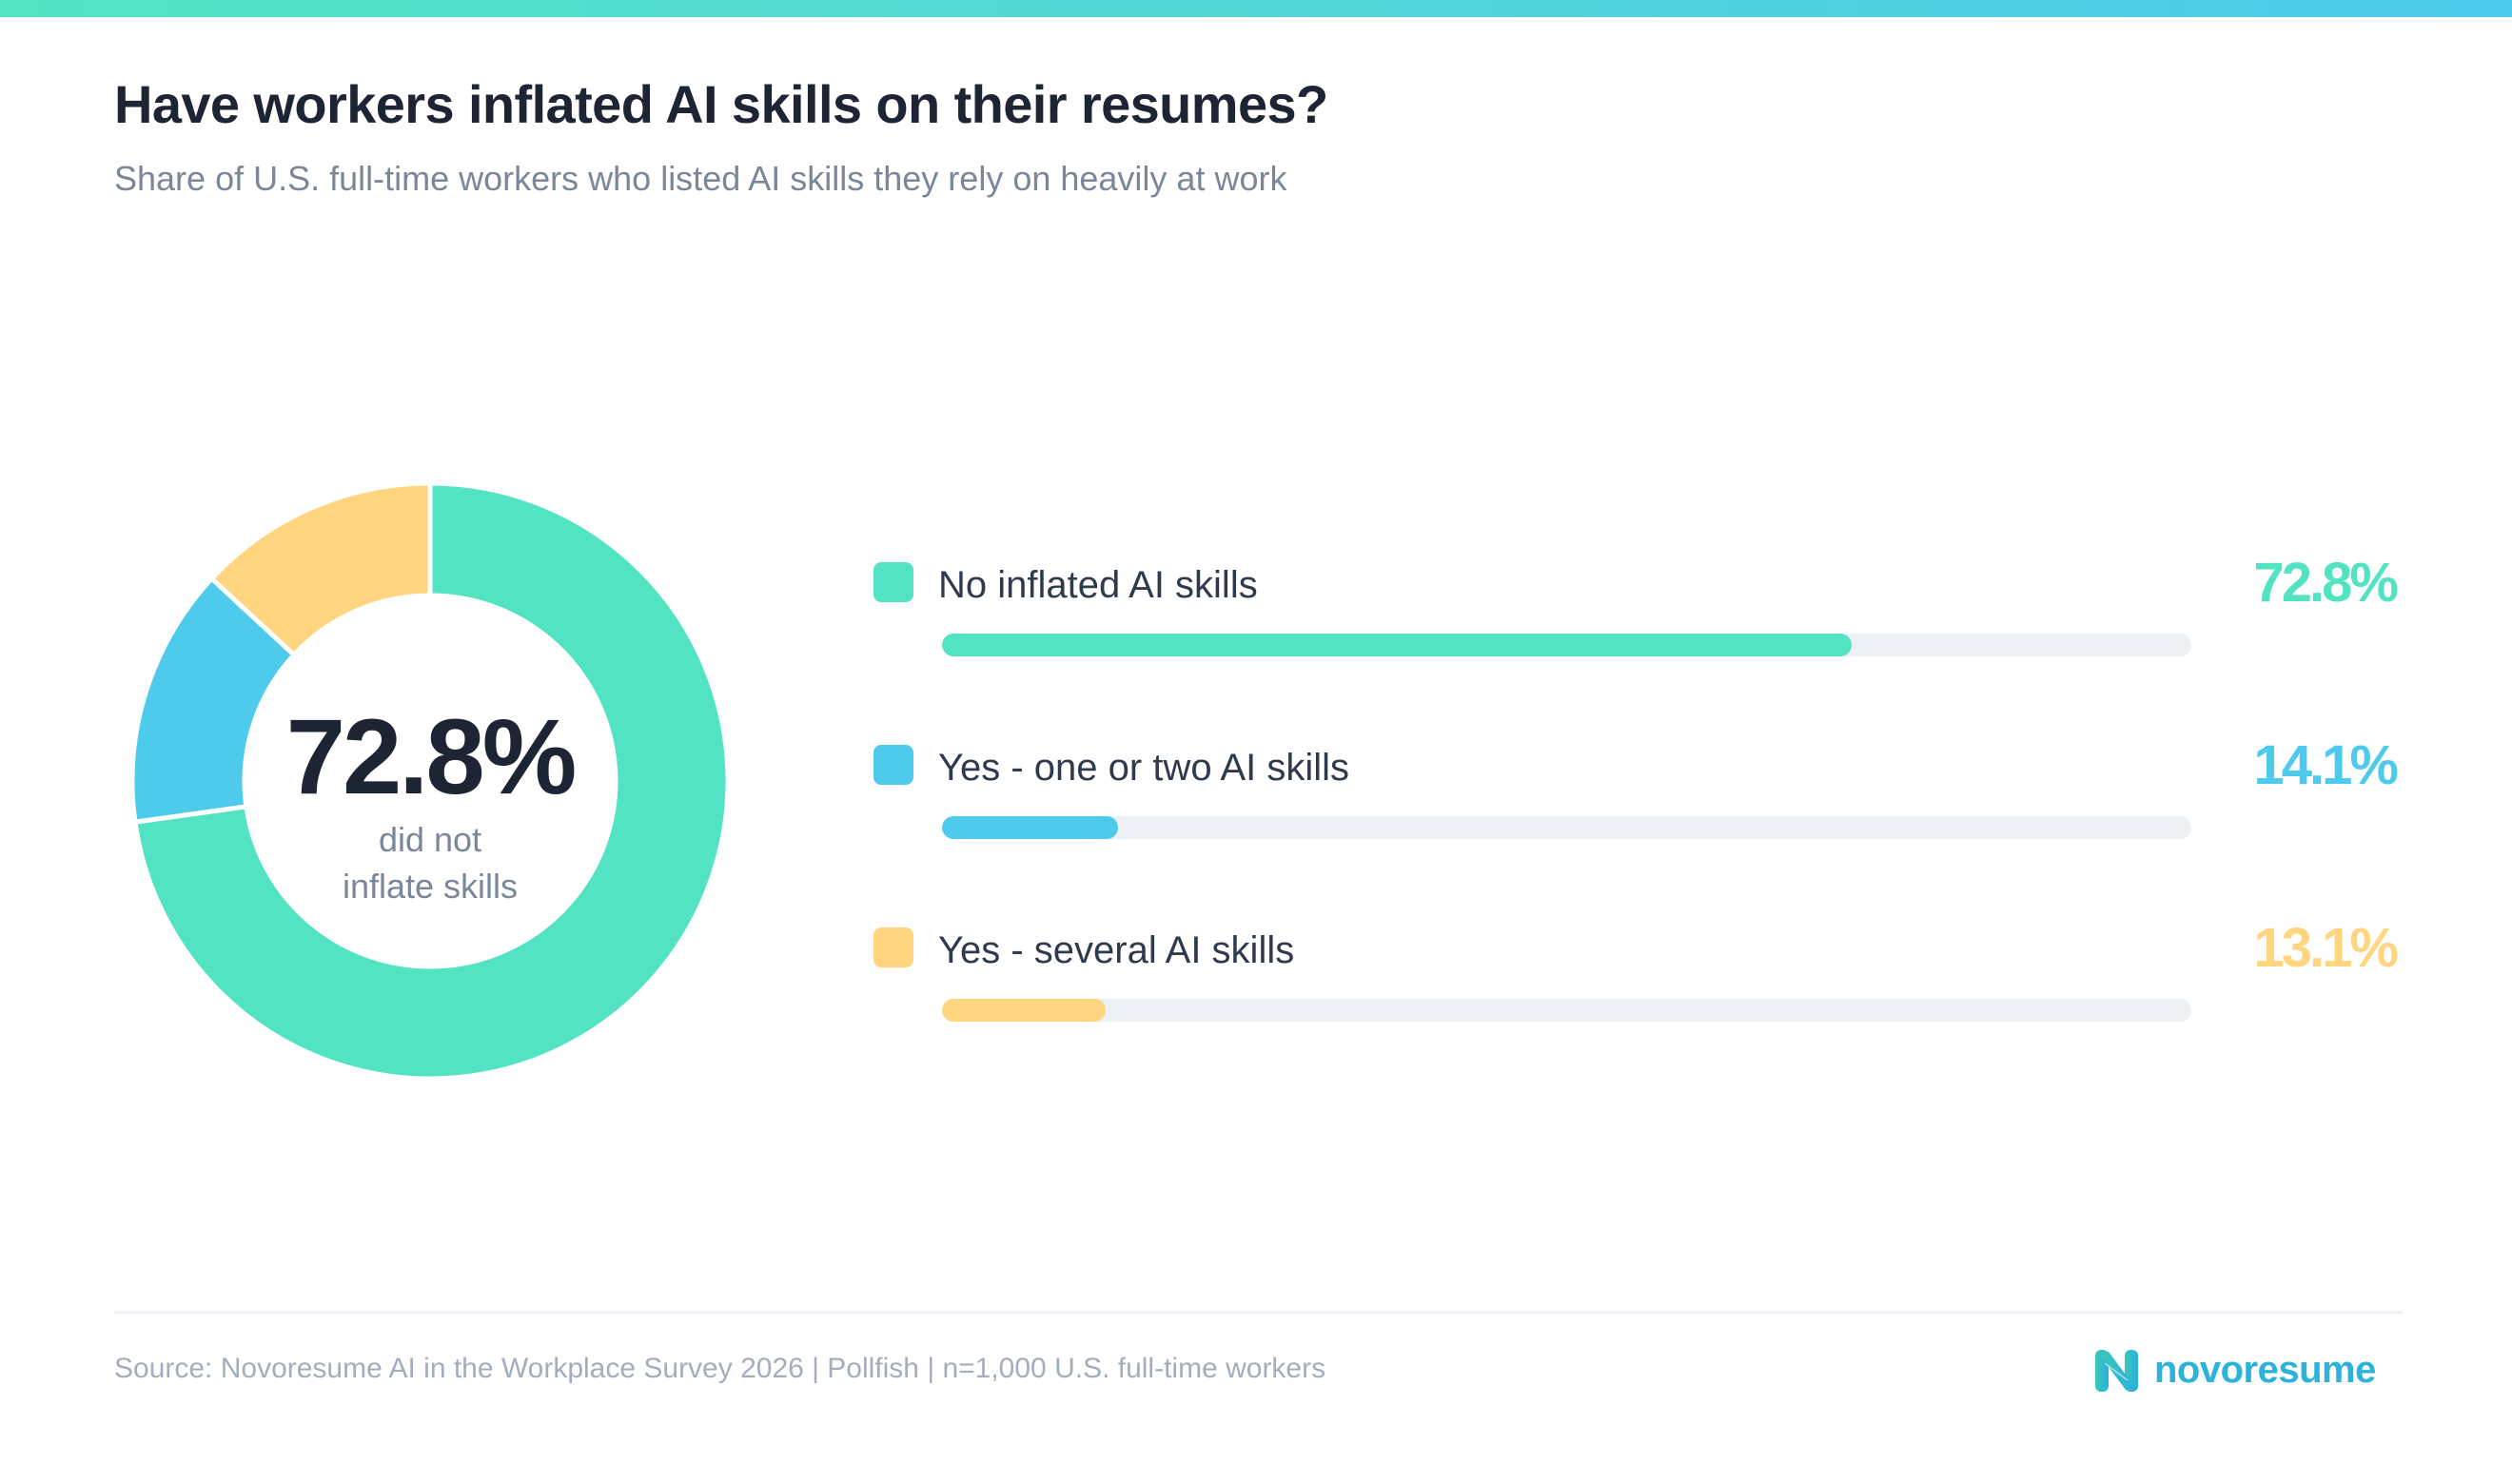 The height and width of the screenshot is (1484, 2512). I want to click on footer-divider, so click(1258, 1312).